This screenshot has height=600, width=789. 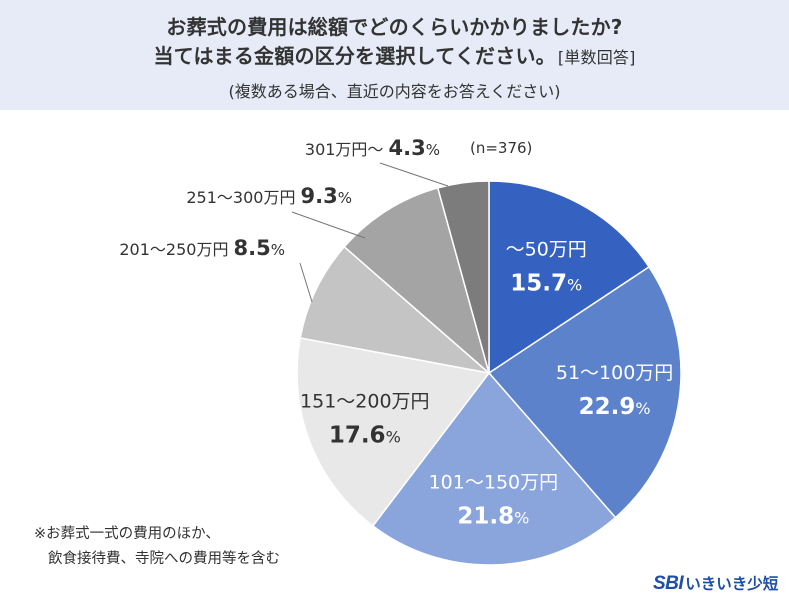 I want to click on answer-type-tag: [単数回答], so click(x=596, y=57).